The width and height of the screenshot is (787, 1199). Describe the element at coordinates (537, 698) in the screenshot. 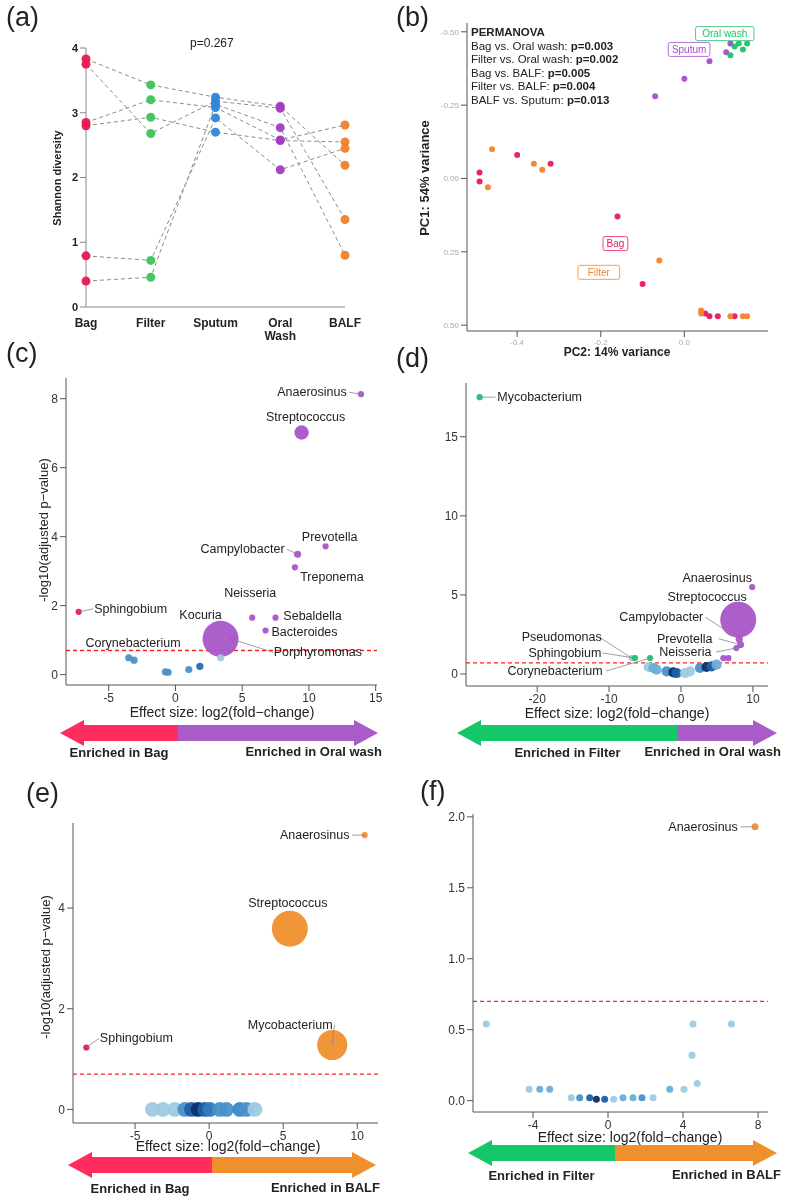

I see `x-tick-label: -20` at that location.